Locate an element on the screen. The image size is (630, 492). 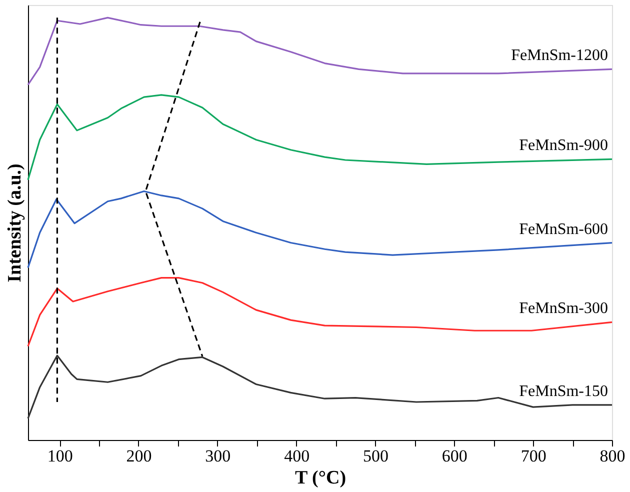
series-label: FeMnSm-900 is located at coordinates (563, 145).